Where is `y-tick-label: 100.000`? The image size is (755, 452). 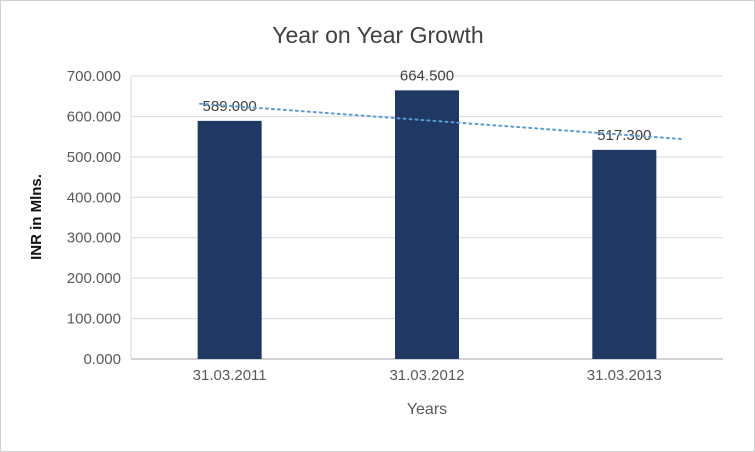
y-tick-label: 100.000 is located at coordinates (94, 319).